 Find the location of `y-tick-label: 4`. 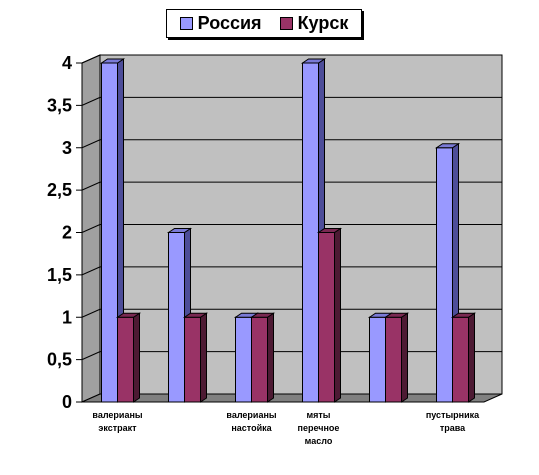

y-tick-label: 4 is located at coordinates (67, 63).